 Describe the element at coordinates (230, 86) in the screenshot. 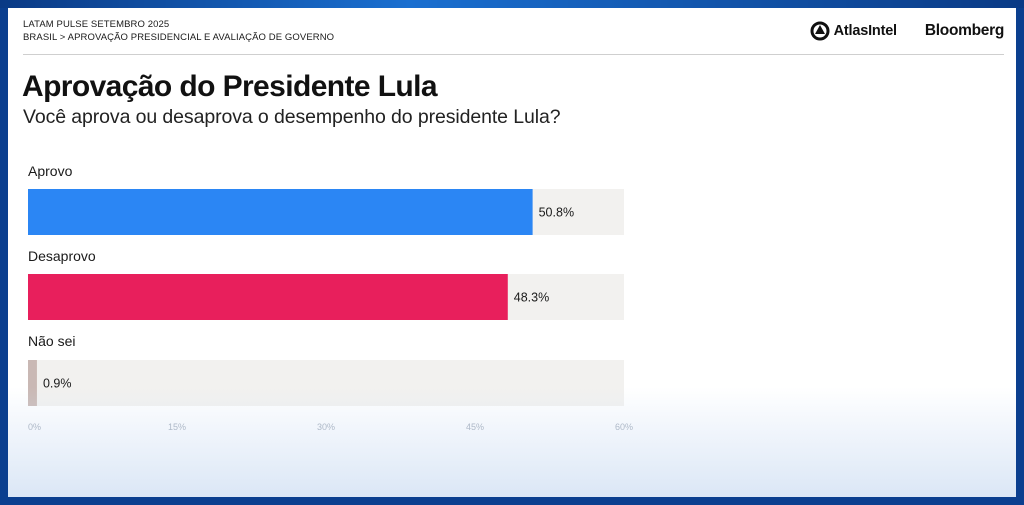

I see `chart-title: Aprovação do Presidente Lula` at that location.